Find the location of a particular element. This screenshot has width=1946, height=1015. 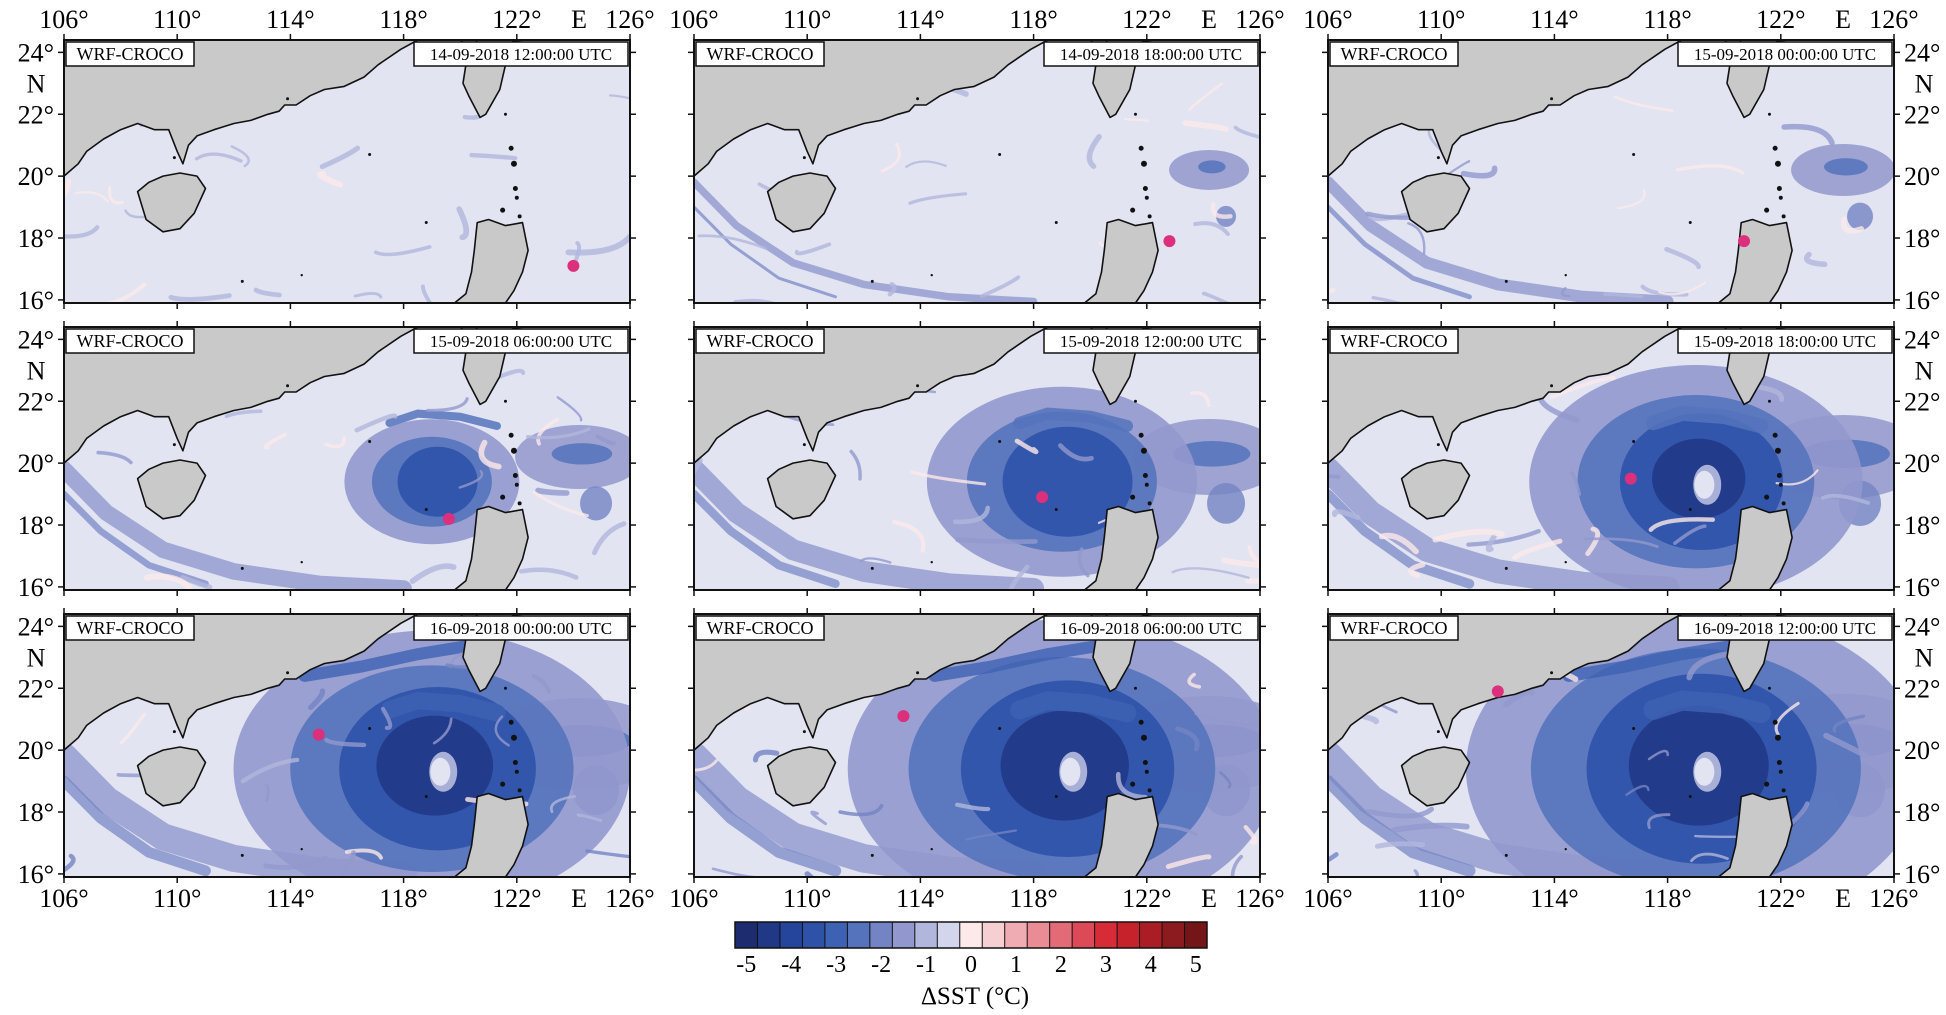

model-label: WRF-CROCO is located at coordinates (759, 54).